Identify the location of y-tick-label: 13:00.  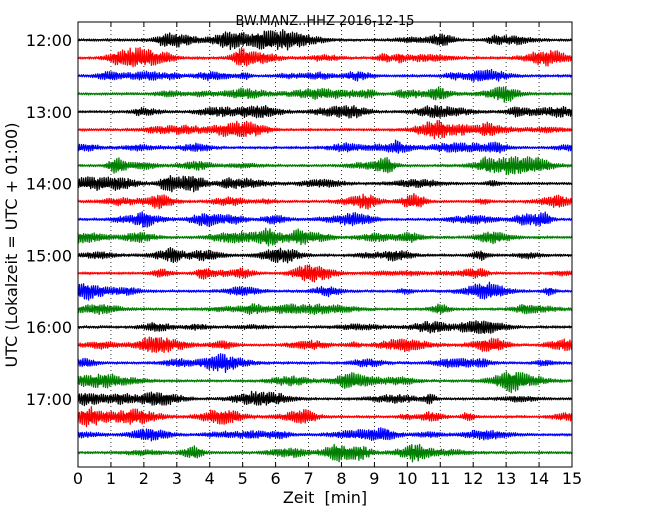
(49, 112).